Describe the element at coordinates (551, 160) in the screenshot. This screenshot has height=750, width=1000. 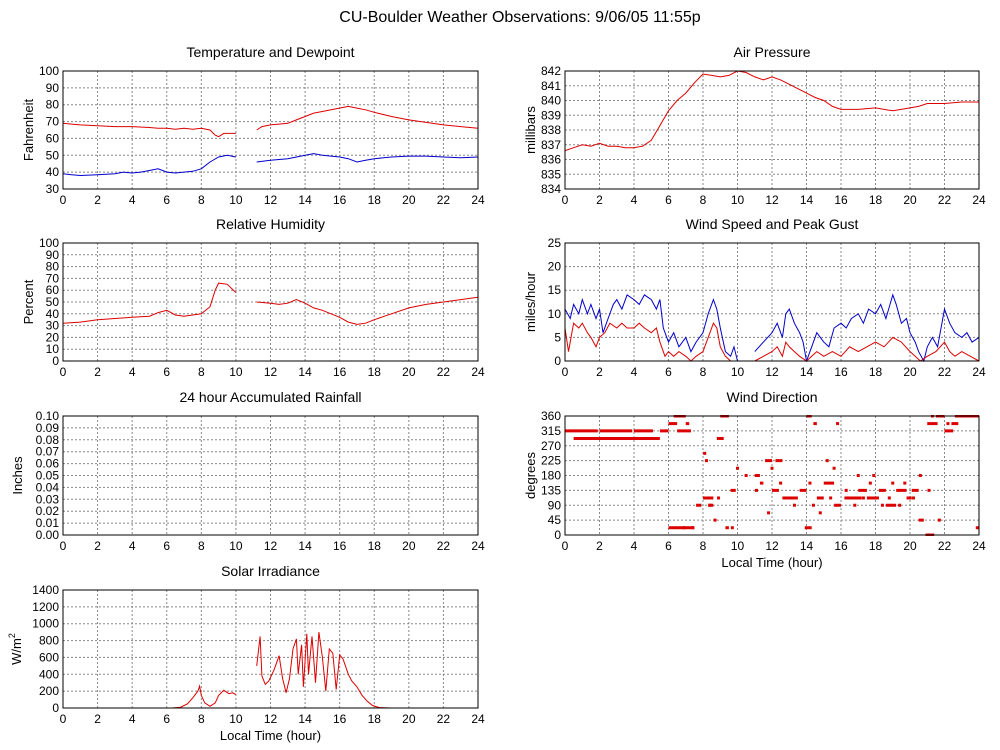
I see `pressure-ytick-label: 836` at that location.